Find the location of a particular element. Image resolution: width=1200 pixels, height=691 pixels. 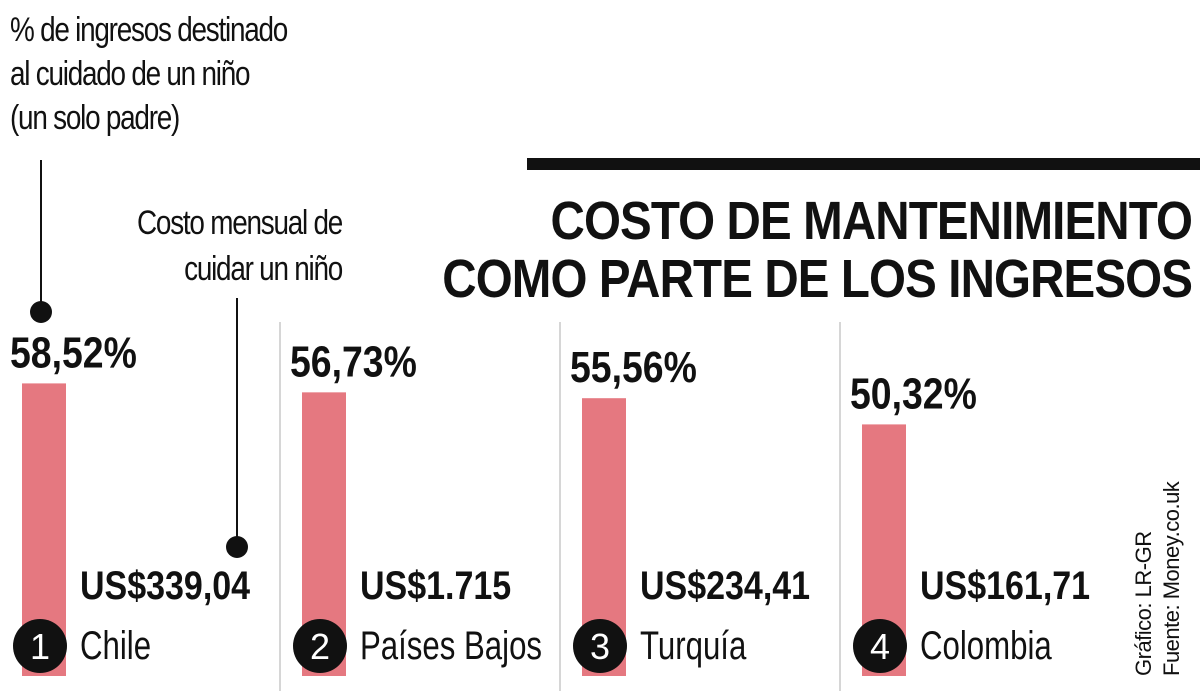

legend-percent-line-2: al cuidado de un niño is located at coordinates (130, 74).